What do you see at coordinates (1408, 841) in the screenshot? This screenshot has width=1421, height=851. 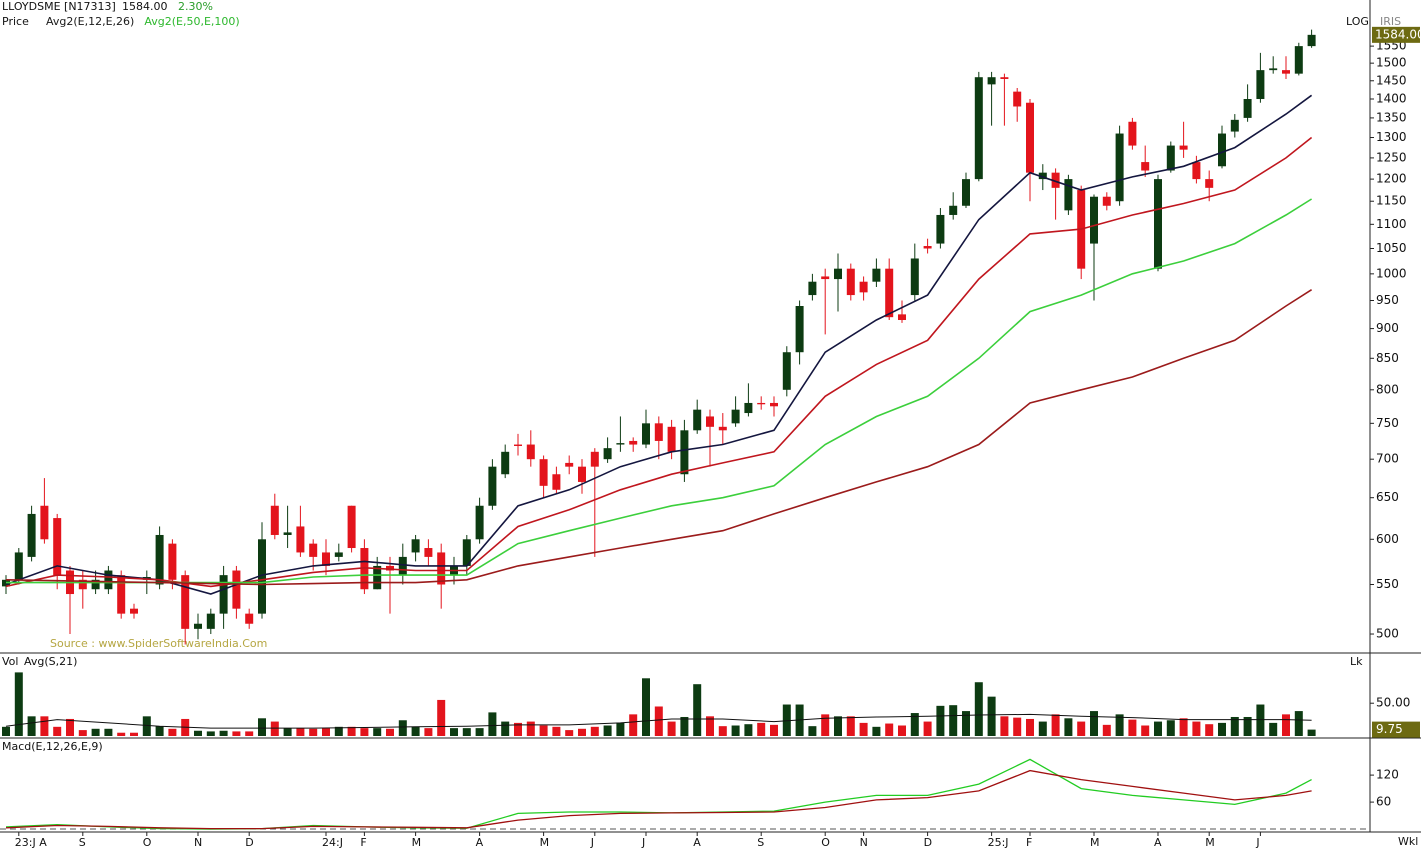 I see `period-label: Wkl` at bounding box center [1408, 841].